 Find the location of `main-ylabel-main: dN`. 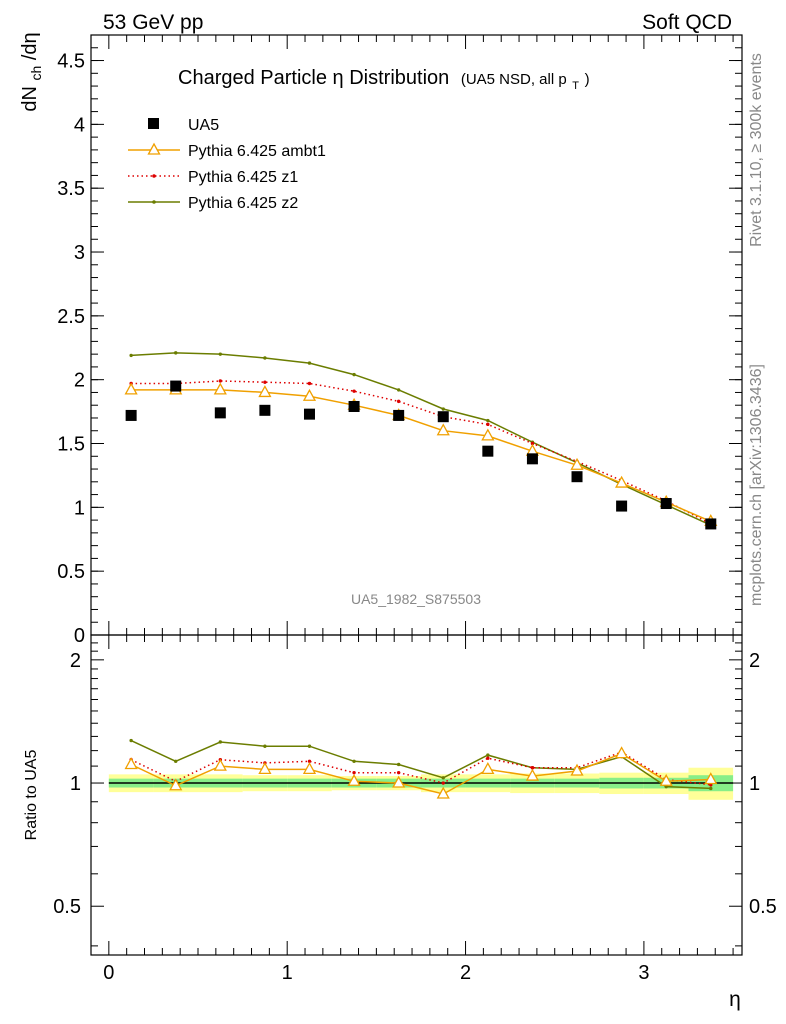

main-ylabel-main: dN is located at coordinates (30, 99).